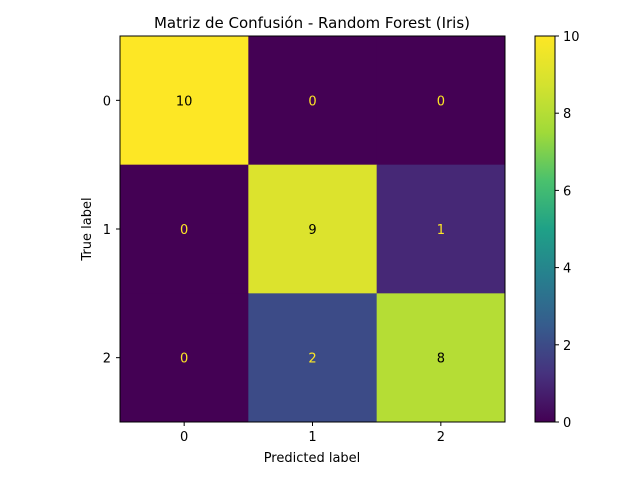 The image size is (640, 480). Describe the element at coordinates (107, 359) in the screenshot. I see `y-tick-label: 2` at that location.